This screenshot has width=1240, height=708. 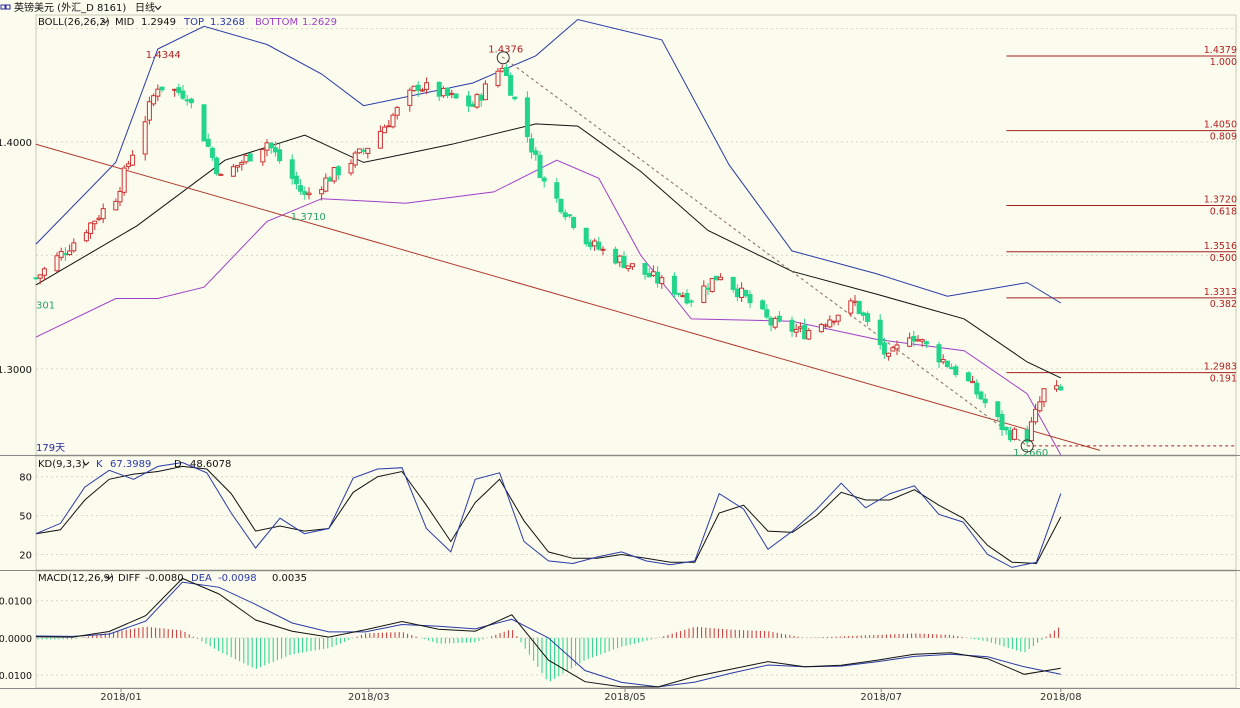 I want to click on macd-lines, so click(x=548, y=632).